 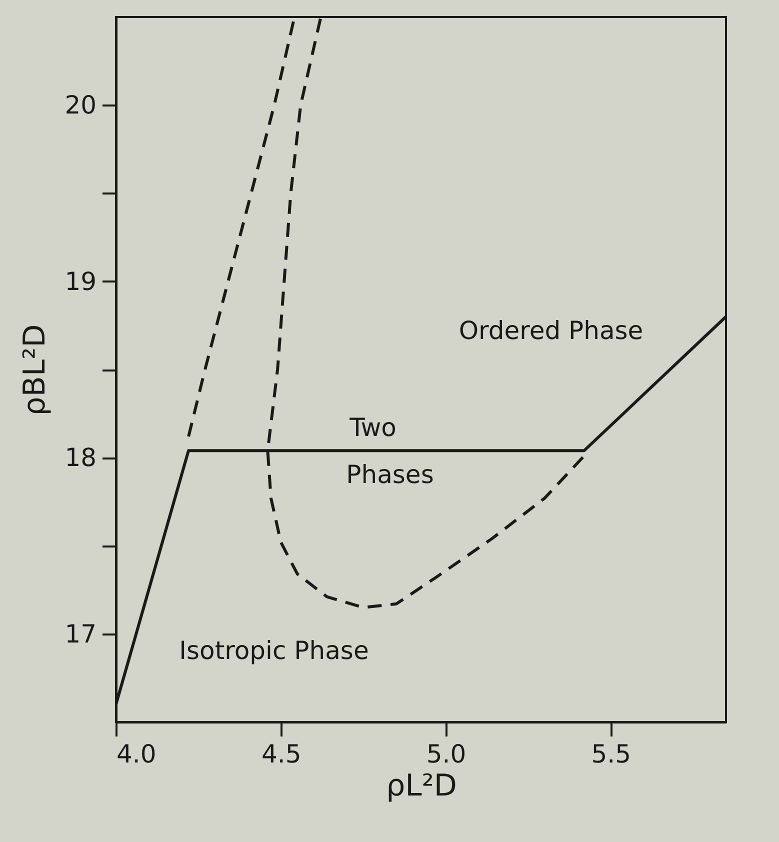 I want to click on annotation: Phases, so click(x=390, y=474).